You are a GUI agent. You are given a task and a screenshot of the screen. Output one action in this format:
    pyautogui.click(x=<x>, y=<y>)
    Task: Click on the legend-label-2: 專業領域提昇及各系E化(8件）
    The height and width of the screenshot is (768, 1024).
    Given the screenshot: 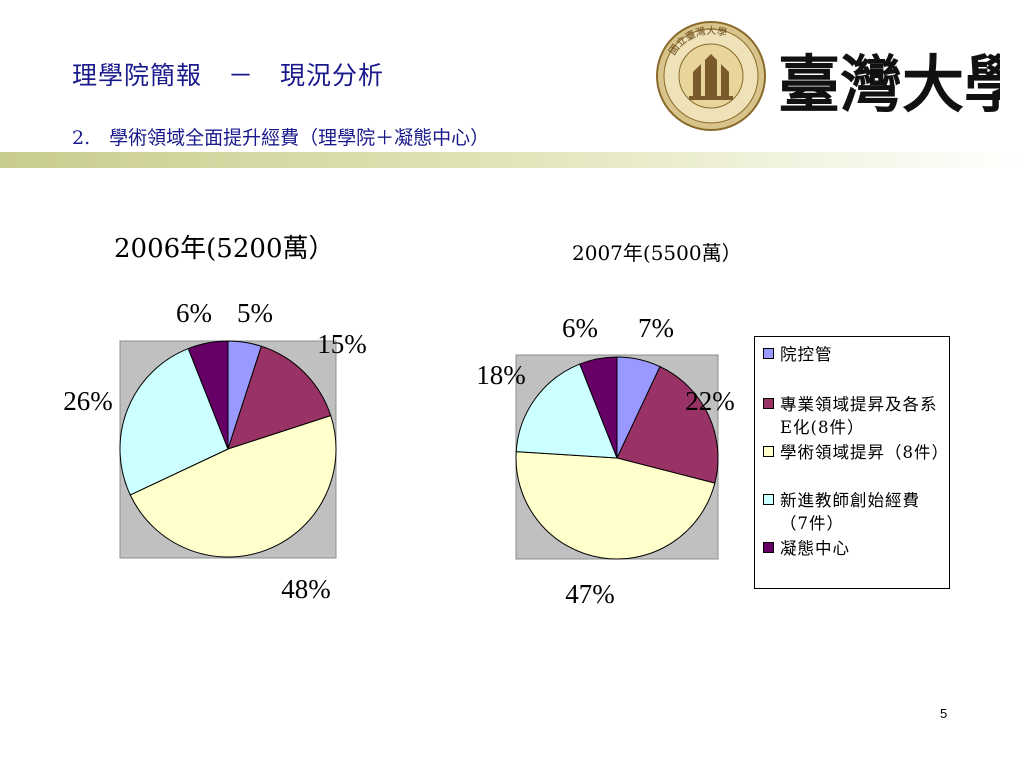 What is the action you would take?
    pyautogui.click(x=859, y=416)
    